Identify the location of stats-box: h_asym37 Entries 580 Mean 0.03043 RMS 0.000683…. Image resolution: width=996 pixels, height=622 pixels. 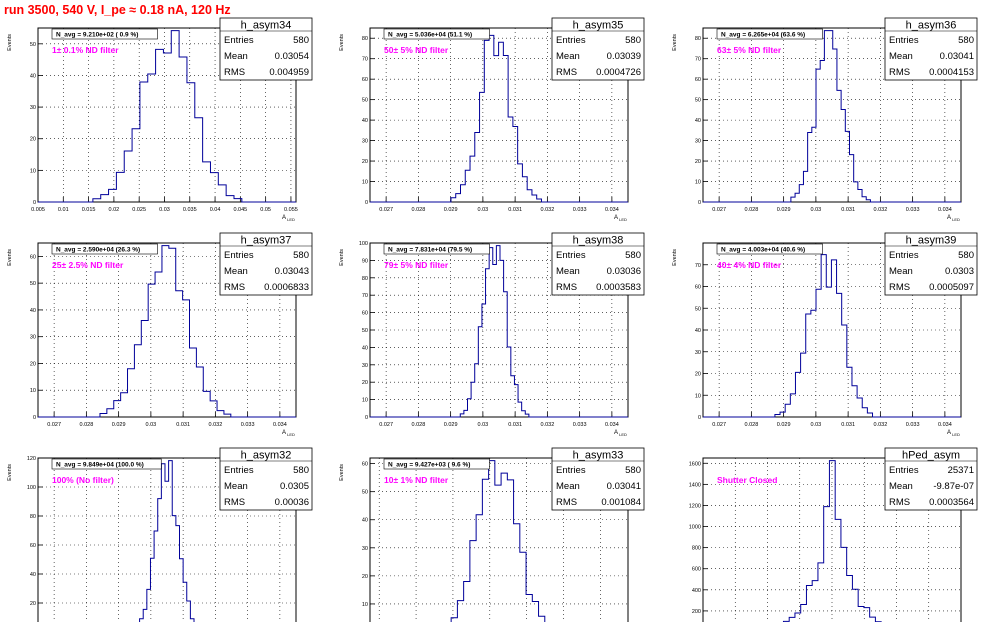
(266, 264).